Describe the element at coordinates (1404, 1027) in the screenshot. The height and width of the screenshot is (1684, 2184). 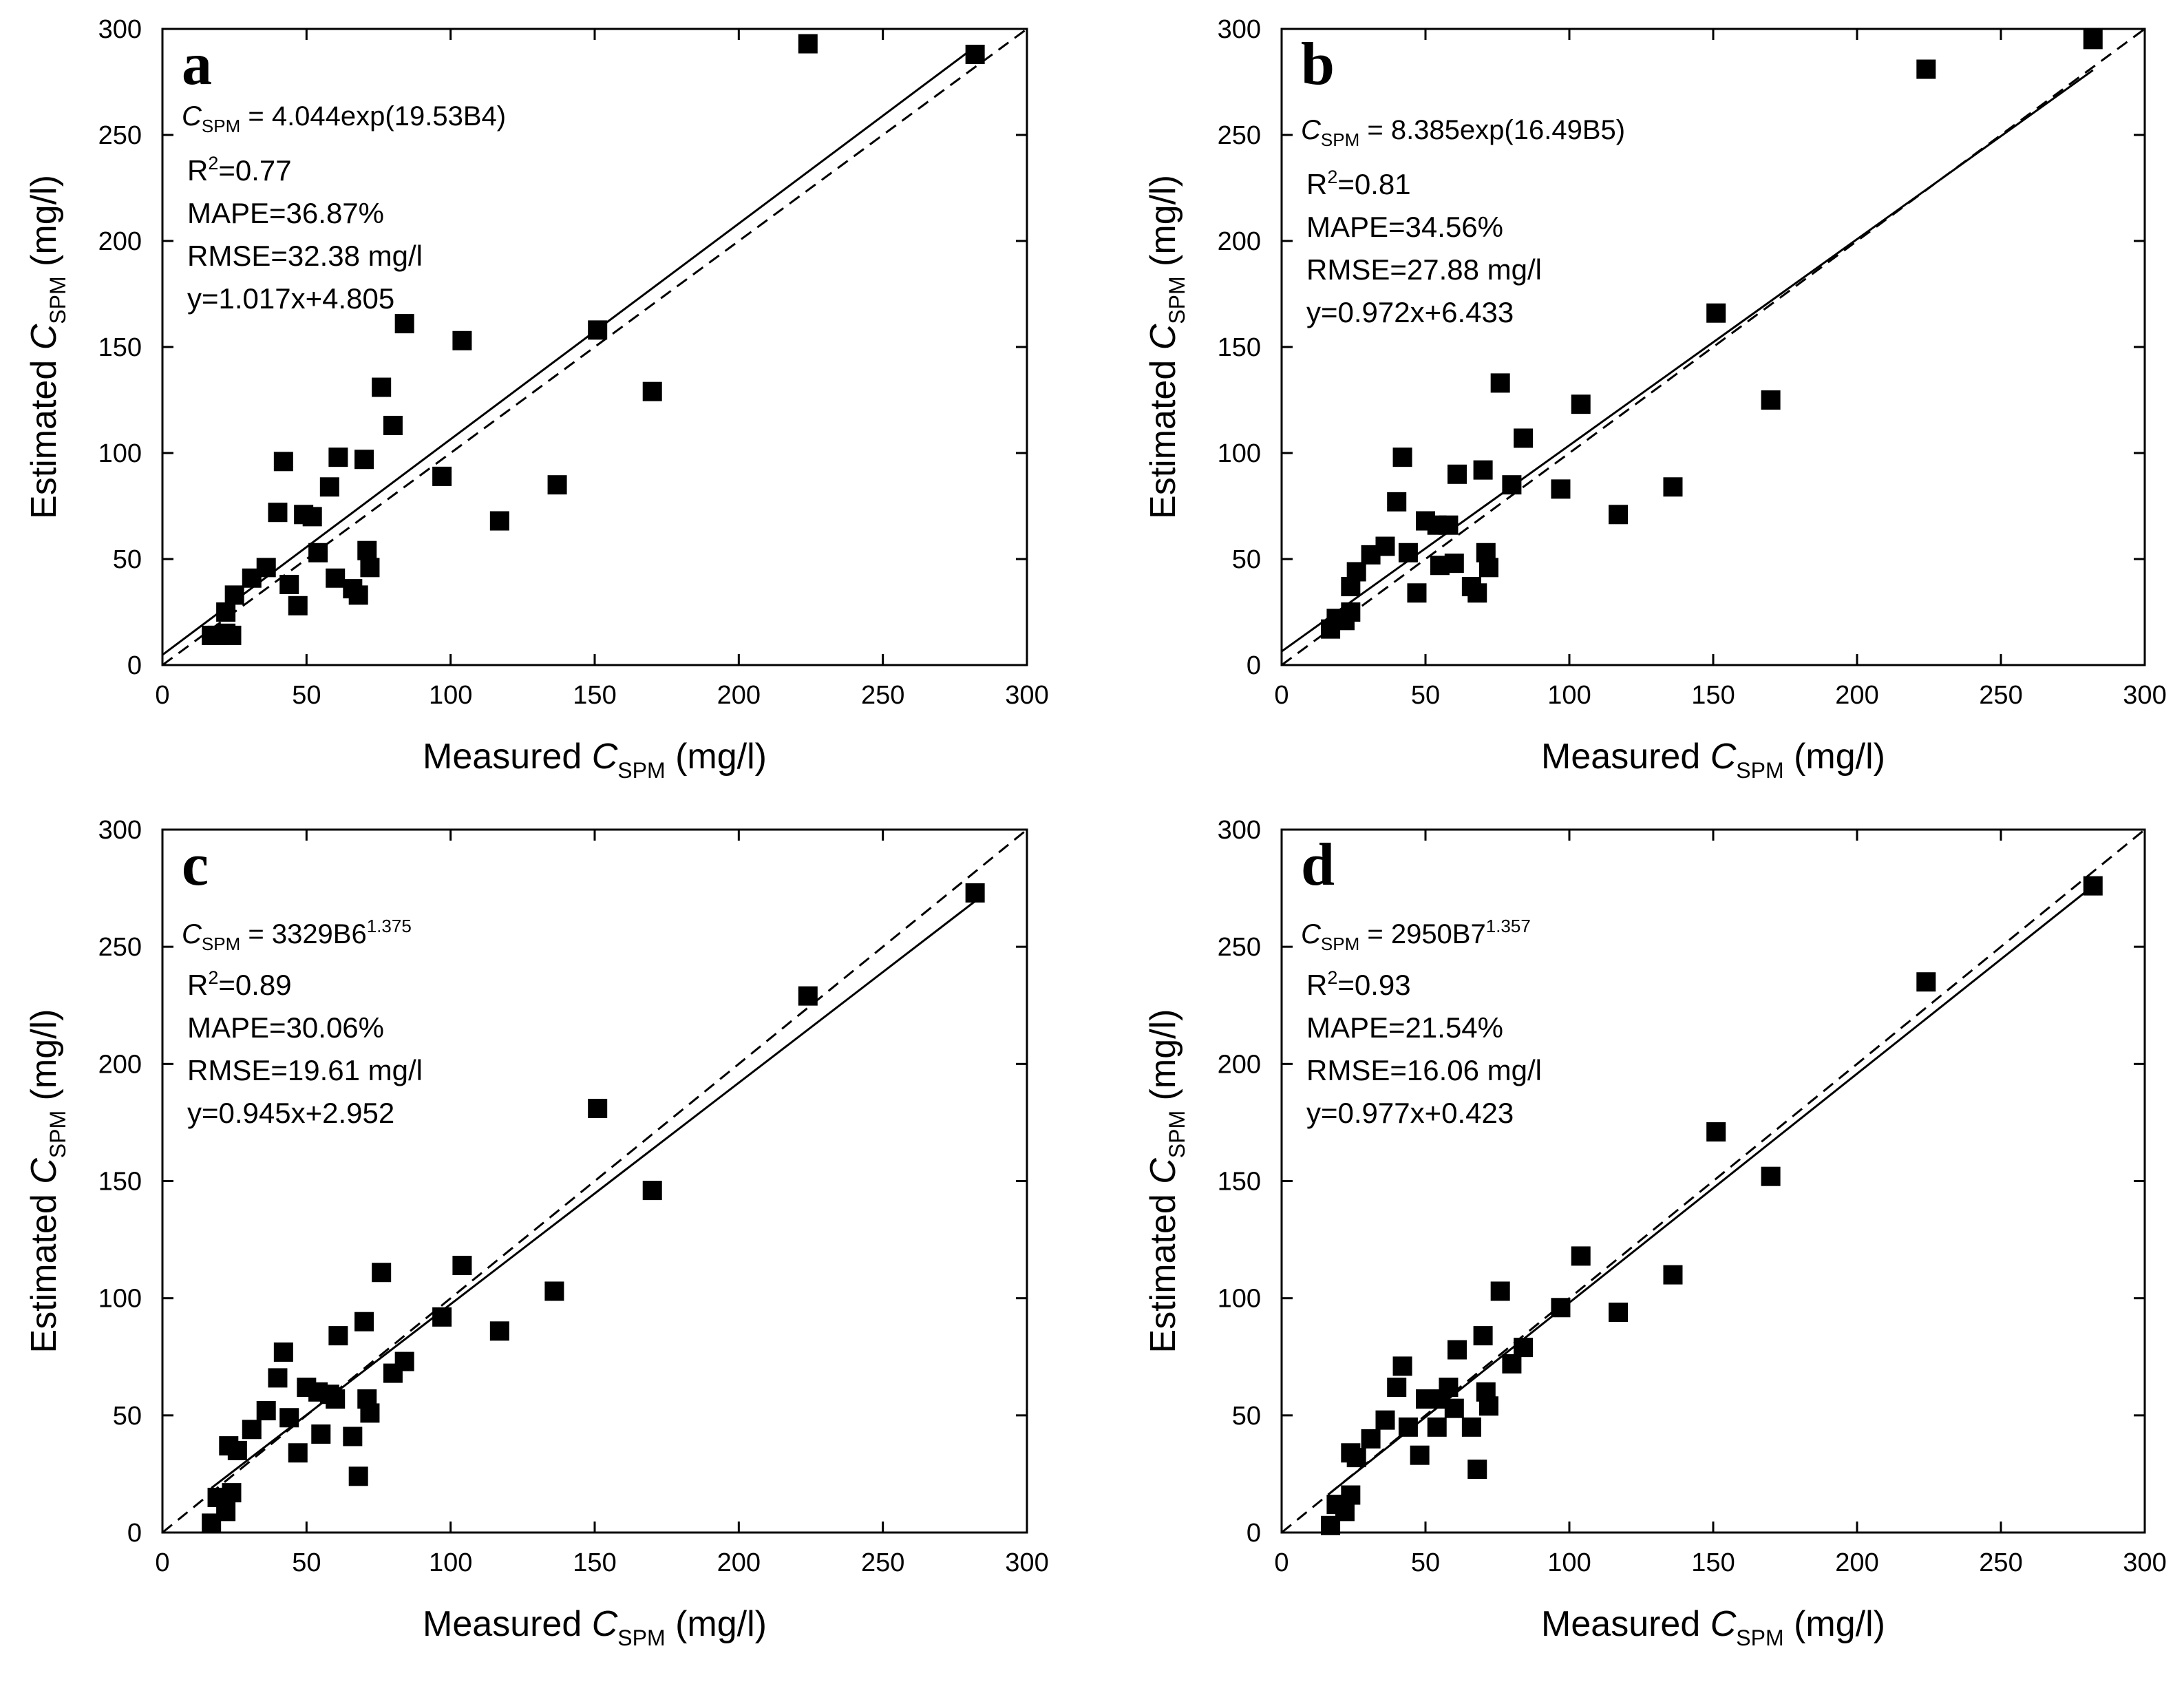
I see `stat-mape: MAPE=21.54%` at that location.